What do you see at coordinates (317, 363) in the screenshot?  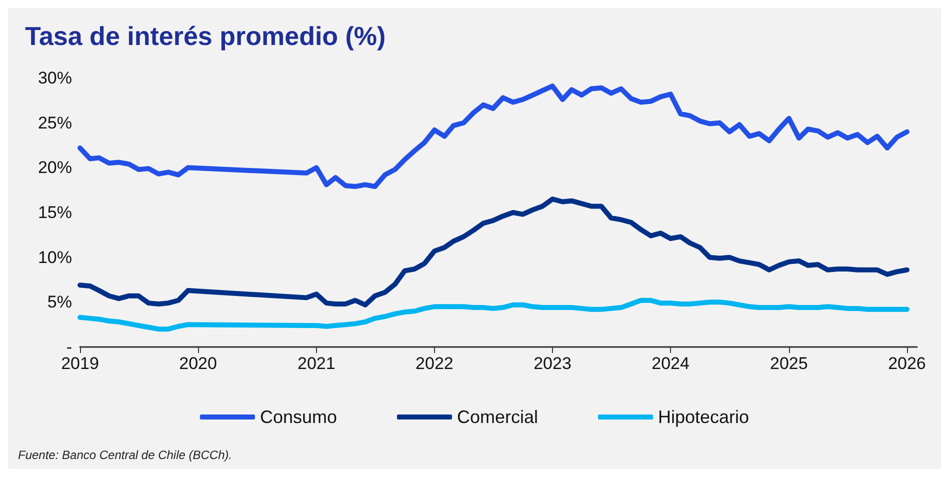 I see `x-tick-label: 2021` at bounding box center [317, 363].